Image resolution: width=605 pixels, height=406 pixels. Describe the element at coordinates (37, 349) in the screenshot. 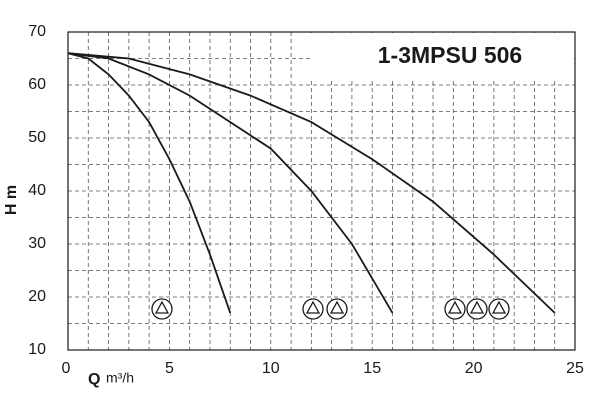

I see `y-tick-label: 10` at that location.